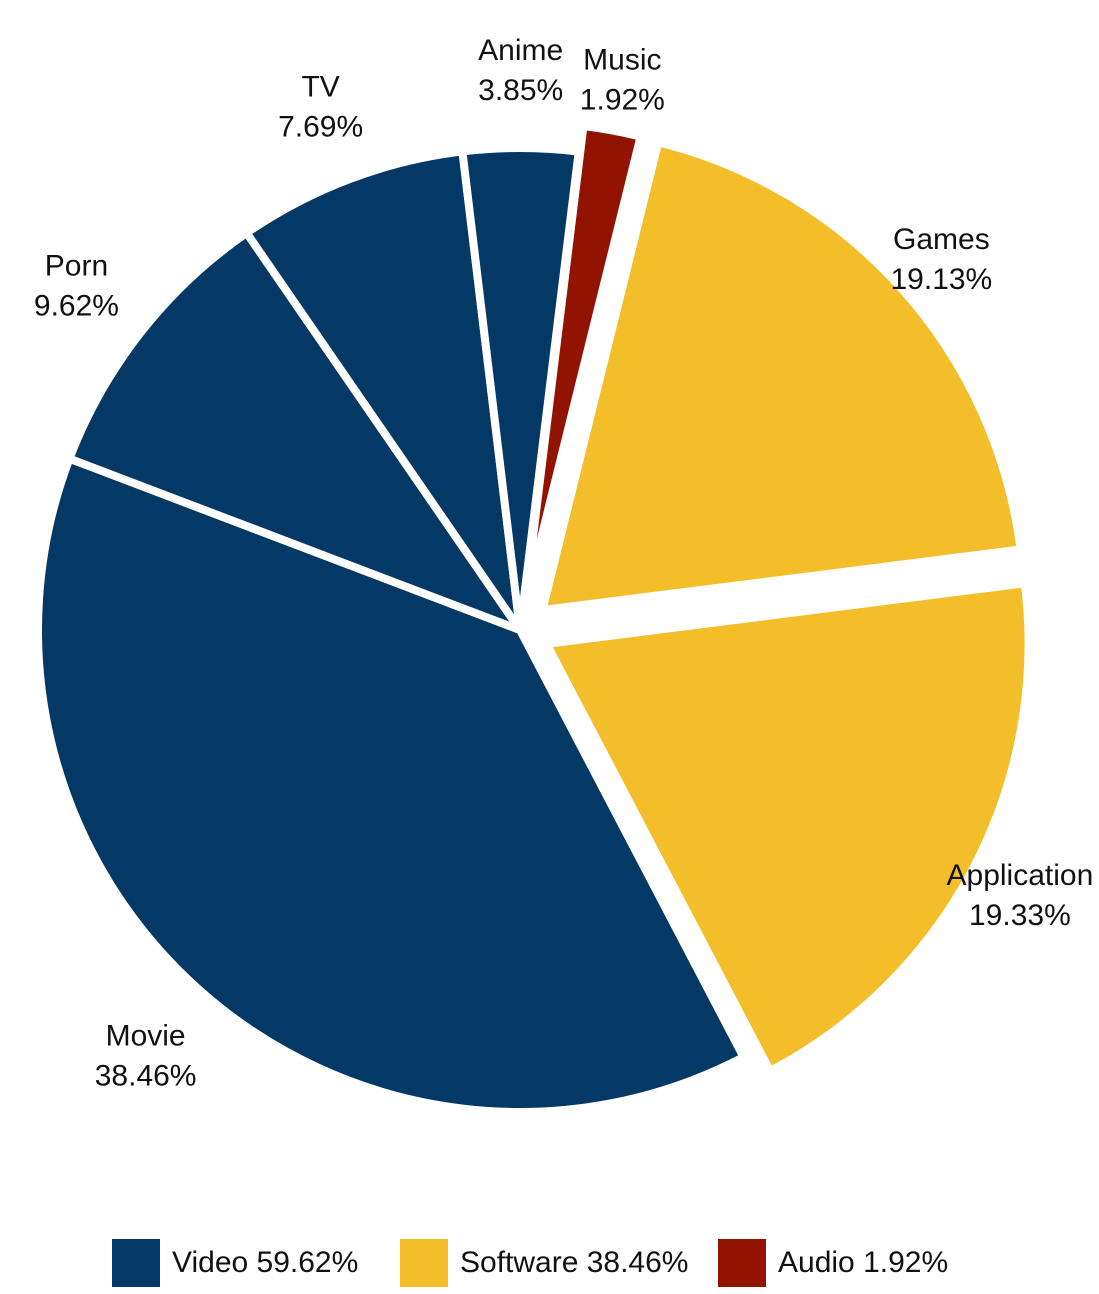  What do you see at coordinates (583, 363) in the screenshot?
I see `pie-slice-music` at bounding box center [583, 363].